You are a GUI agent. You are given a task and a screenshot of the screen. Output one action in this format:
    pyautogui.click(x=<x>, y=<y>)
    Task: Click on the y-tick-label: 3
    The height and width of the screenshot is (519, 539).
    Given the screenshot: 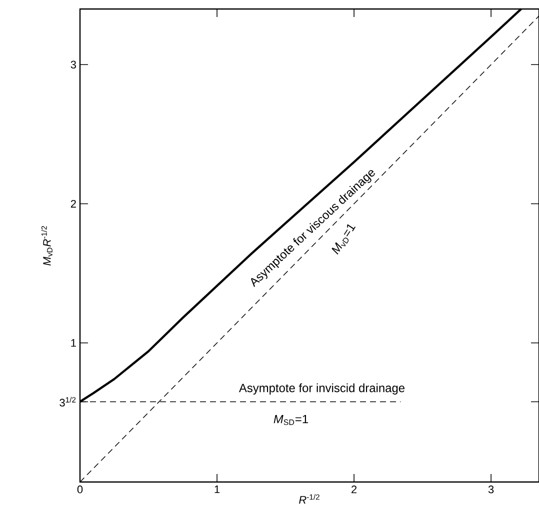 What is the action you would take?
    pyautogui.click(x=73, y=64)
    